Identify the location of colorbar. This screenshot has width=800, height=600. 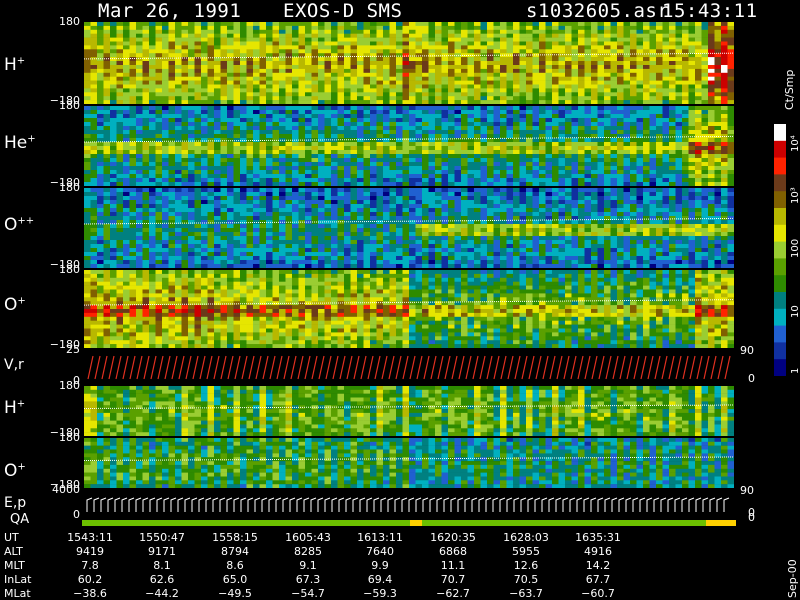
(780, 250).